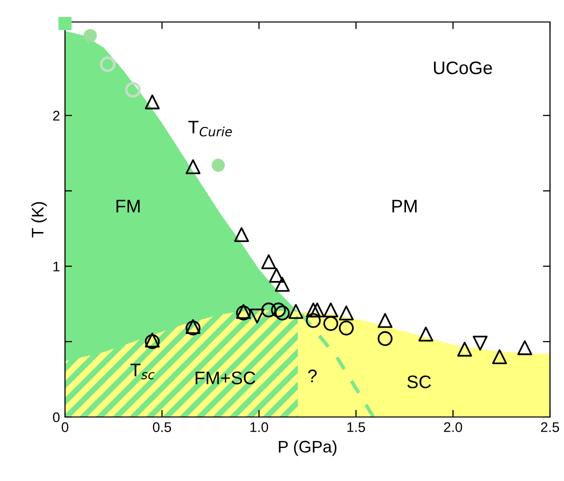  What do you see at coordinates (550, 427) in the screenshot?
I see `x-tick-label: 2.5` at bounding box center [550, 427].